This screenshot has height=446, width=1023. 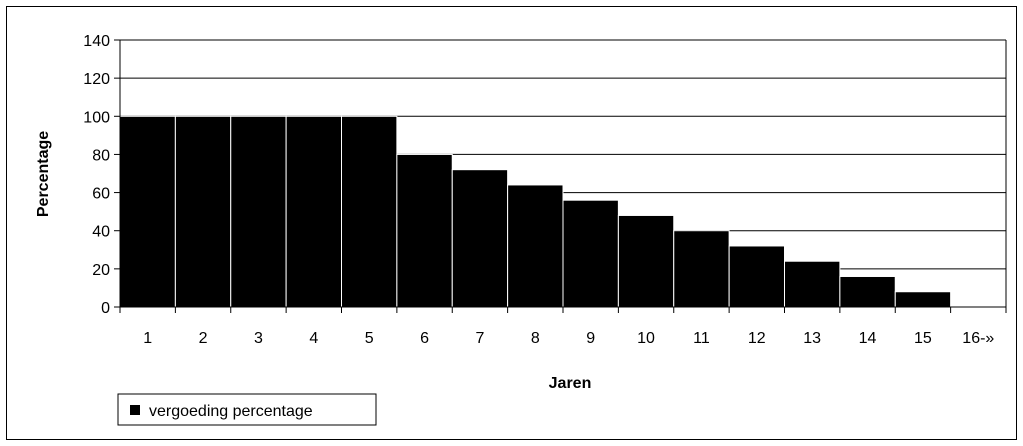 I want to click on x-tick-label-4: 4, so click(x=313, y=338).